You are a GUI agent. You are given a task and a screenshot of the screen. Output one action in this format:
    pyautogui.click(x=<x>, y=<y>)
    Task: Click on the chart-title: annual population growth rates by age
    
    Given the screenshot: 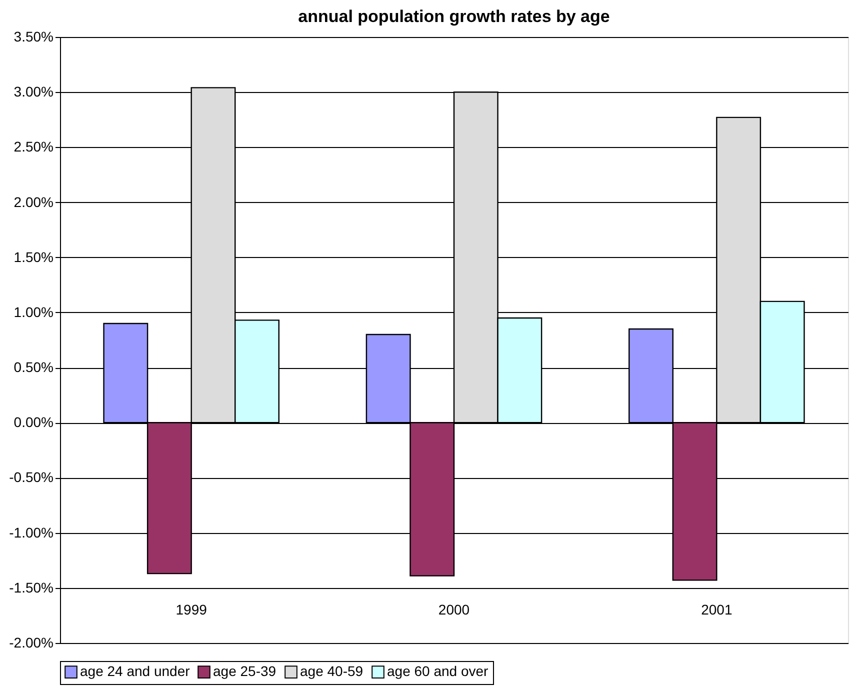 What is the action you would take?
    pyautogui.click(x=454, y=16)
    